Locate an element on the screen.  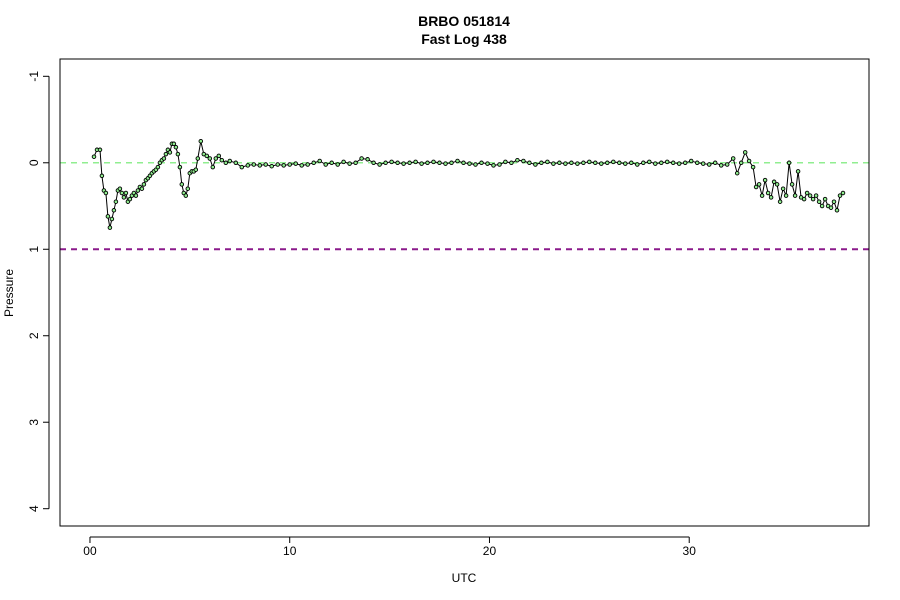
y-tick-label: 3 is located at coordinates (34, 422).